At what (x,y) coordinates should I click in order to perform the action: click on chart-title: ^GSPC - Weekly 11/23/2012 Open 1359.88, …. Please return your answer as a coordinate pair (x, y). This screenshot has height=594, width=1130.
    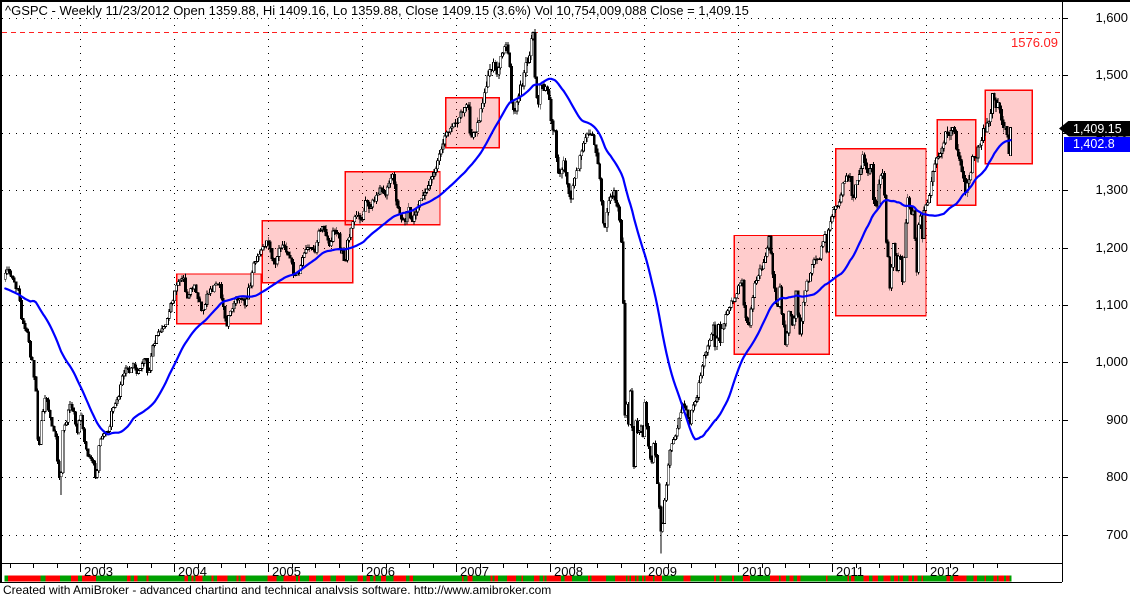
    Looking at the image, I should click on (377, 10).